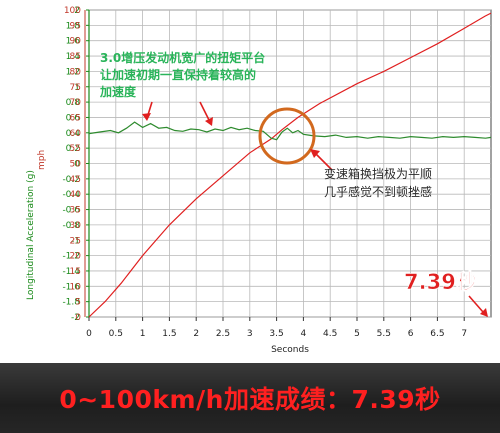 The width and height of the screenshot is (500, 433). I want to click on x-tick-label: 0.5, so click(116, 334).